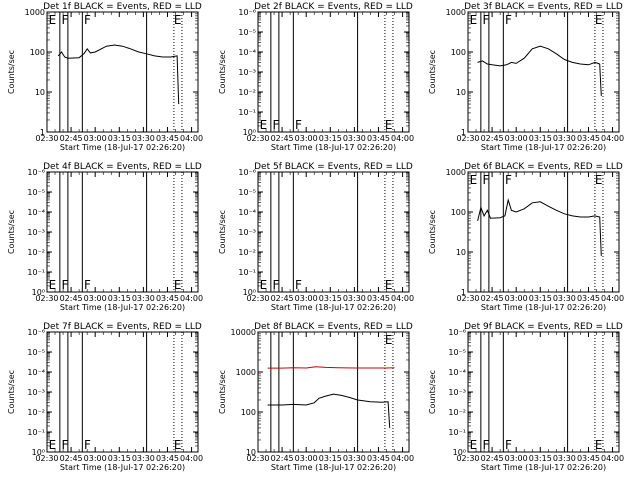  I want to click on panel-title: Det 4f BLACK = Events, RED = LLD, so click(122, 167).